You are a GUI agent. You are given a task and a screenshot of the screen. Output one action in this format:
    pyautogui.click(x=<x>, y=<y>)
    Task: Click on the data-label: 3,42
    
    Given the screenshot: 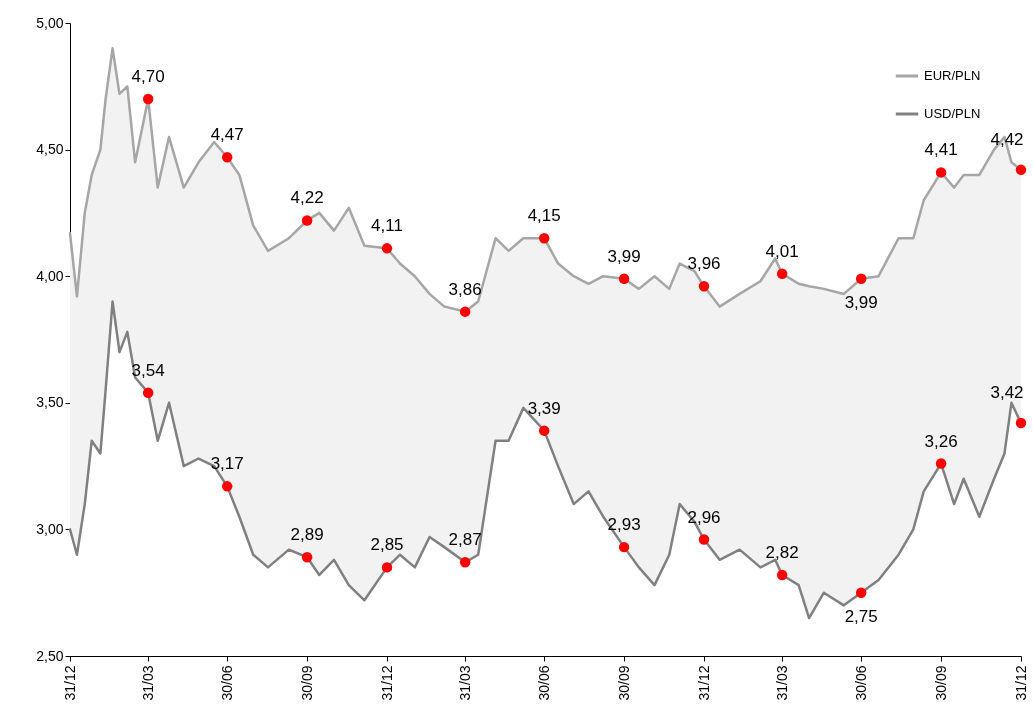 What is the action you would take?
    pyautogui.click(x=1007, y=393)
    